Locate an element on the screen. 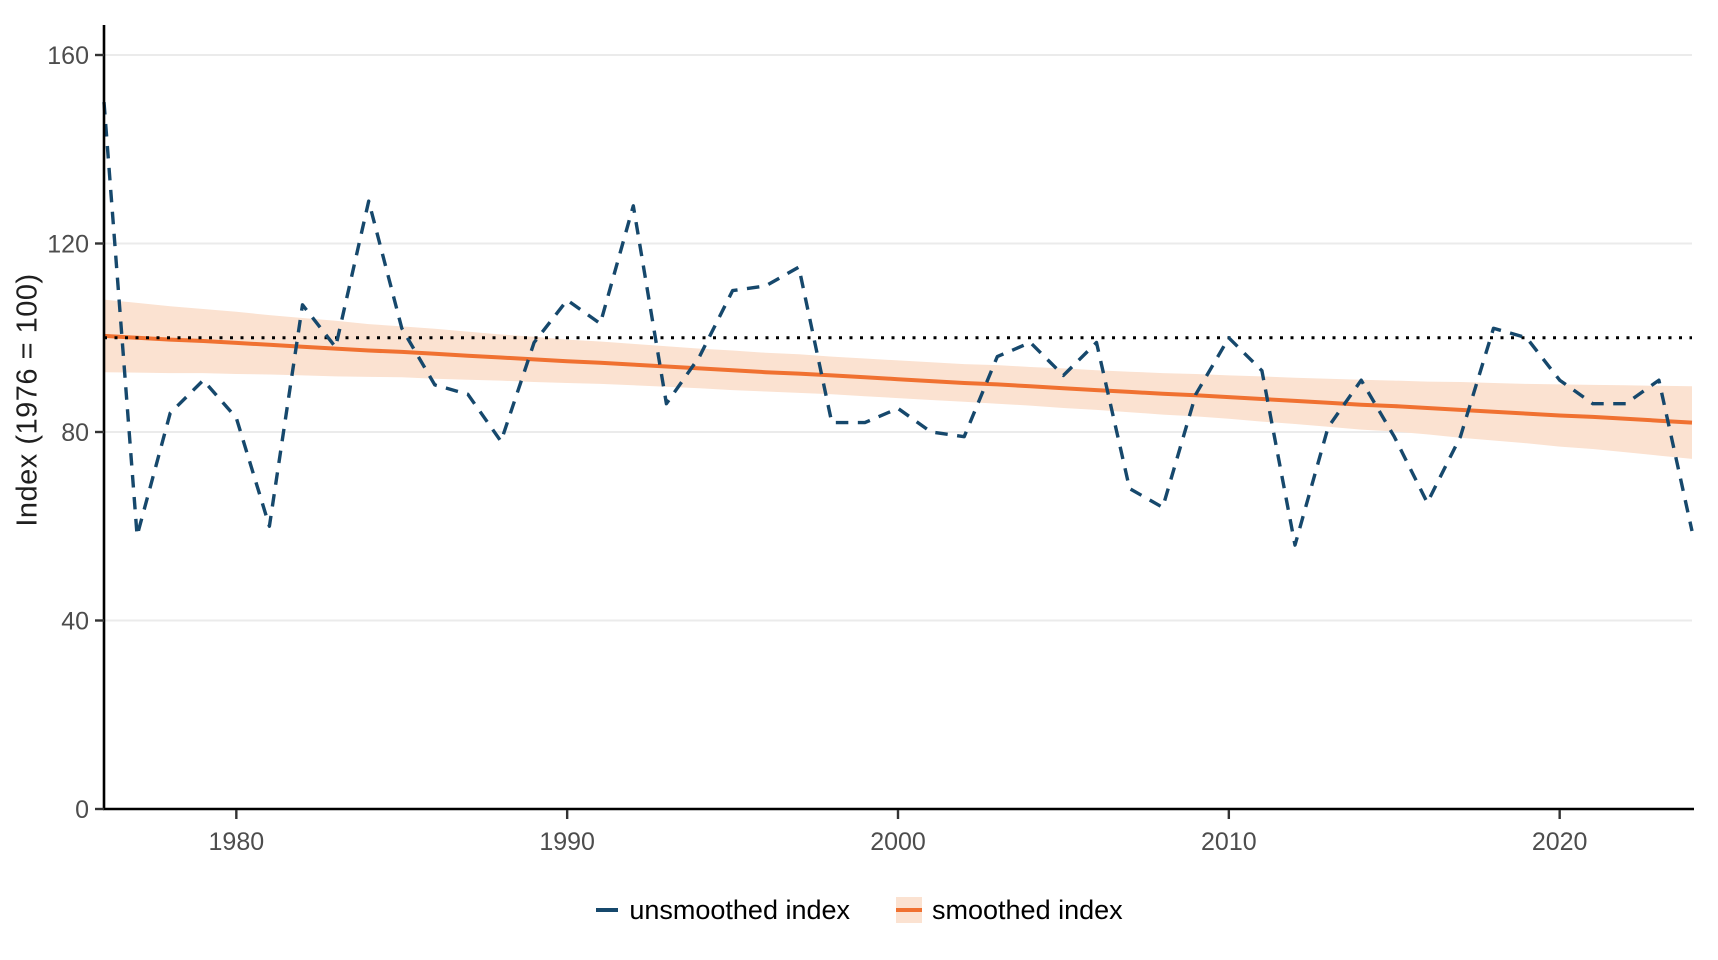 Image resolution: width=1718 pixels, height=960 pixels. legend-item-smoothed: smoothed index is located at coordinates (1009, 910).